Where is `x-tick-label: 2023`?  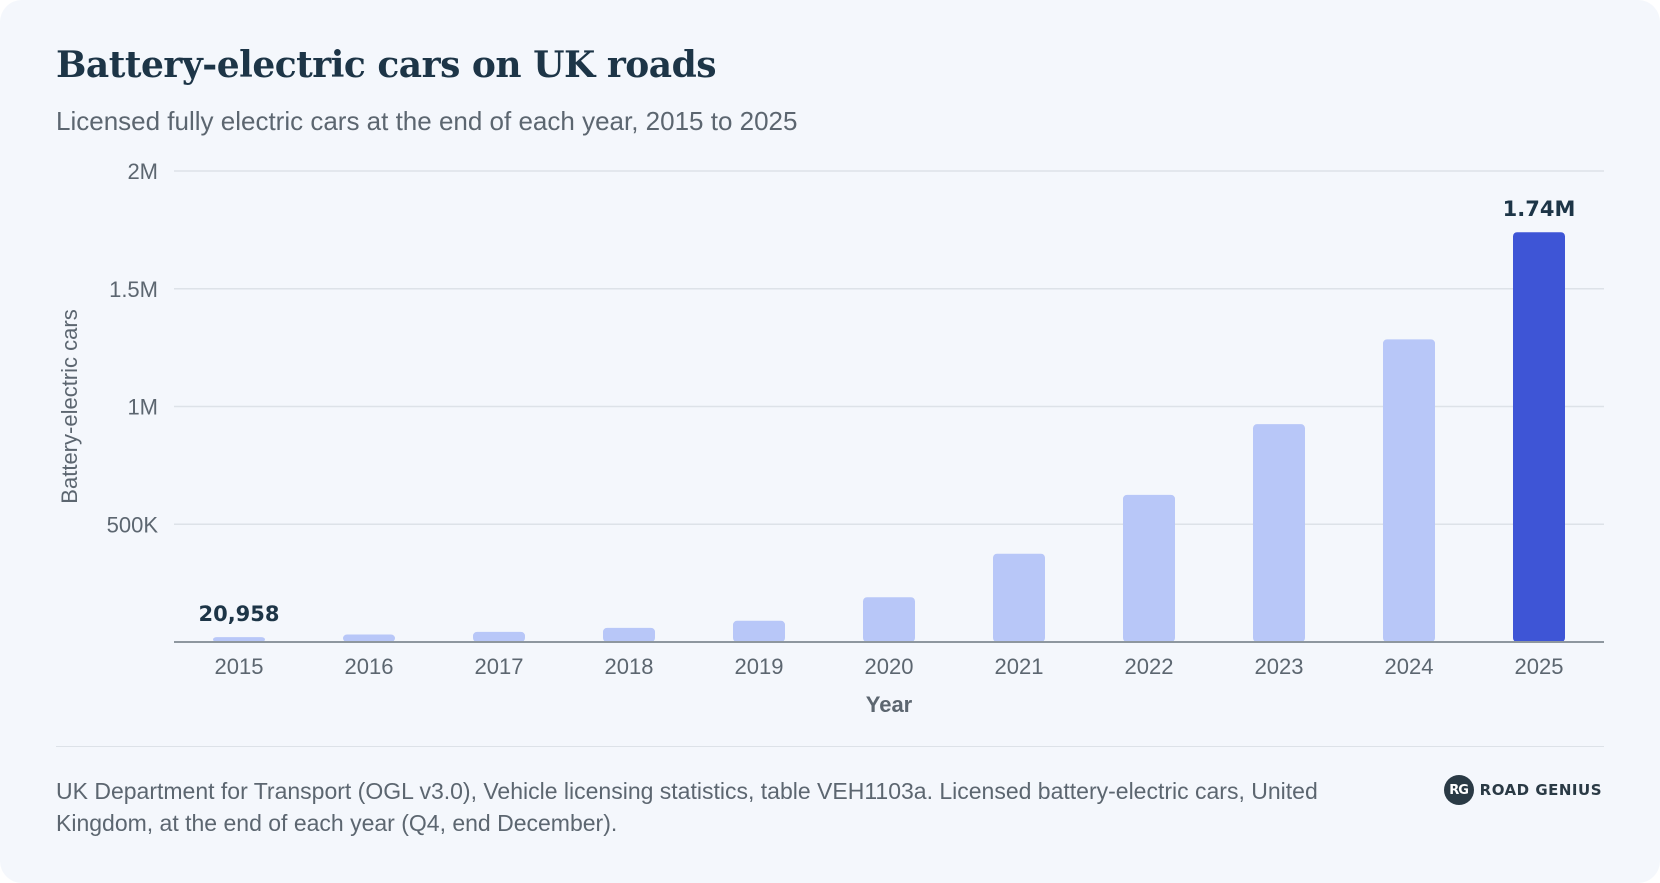 x-tick-label: 2023 is located at coordinates (1279, 666).